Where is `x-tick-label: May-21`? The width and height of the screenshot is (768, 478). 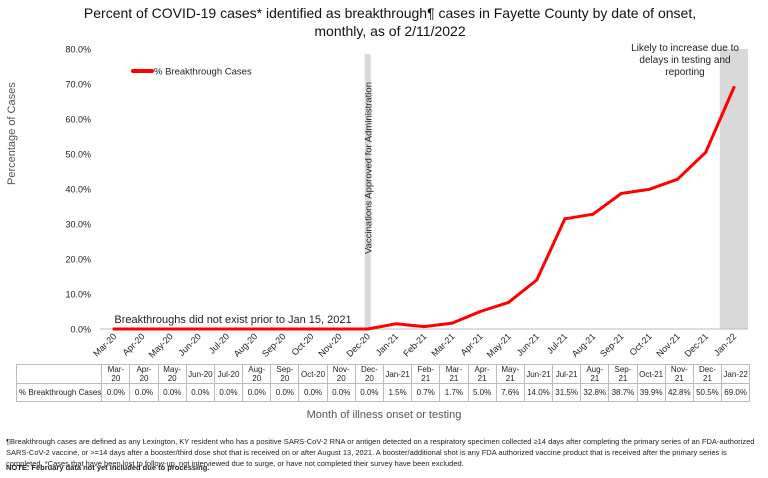
x-tick-label: May-21 is located at coordinates (499, 345).